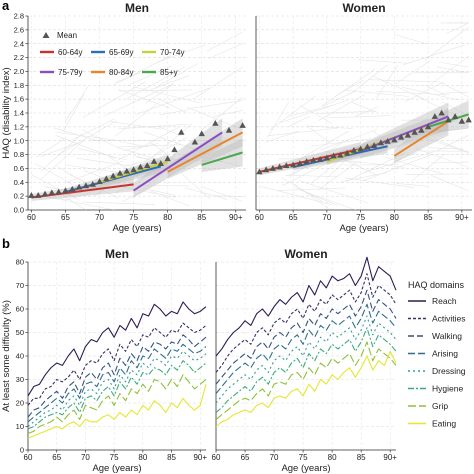  I want to click on x-axis-title: Age (years), so click(136, 228).